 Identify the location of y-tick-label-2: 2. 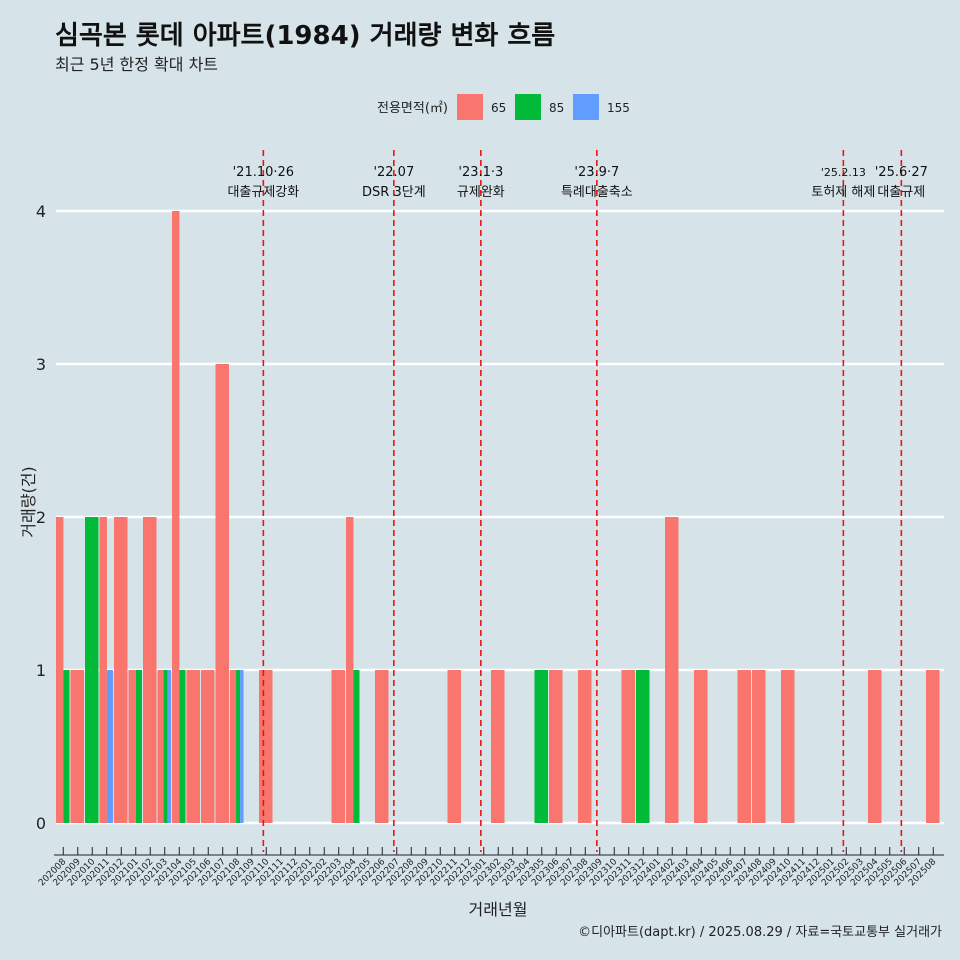
(41, 517).